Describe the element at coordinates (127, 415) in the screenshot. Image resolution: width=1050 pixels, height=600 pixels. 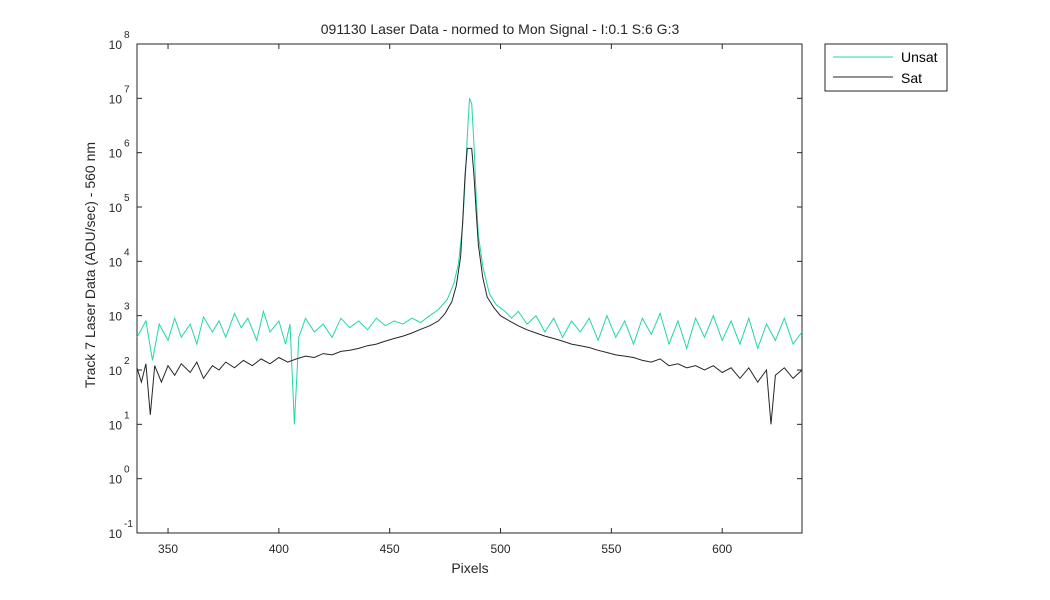
I see `y-tick-exponent: 1` at that location.